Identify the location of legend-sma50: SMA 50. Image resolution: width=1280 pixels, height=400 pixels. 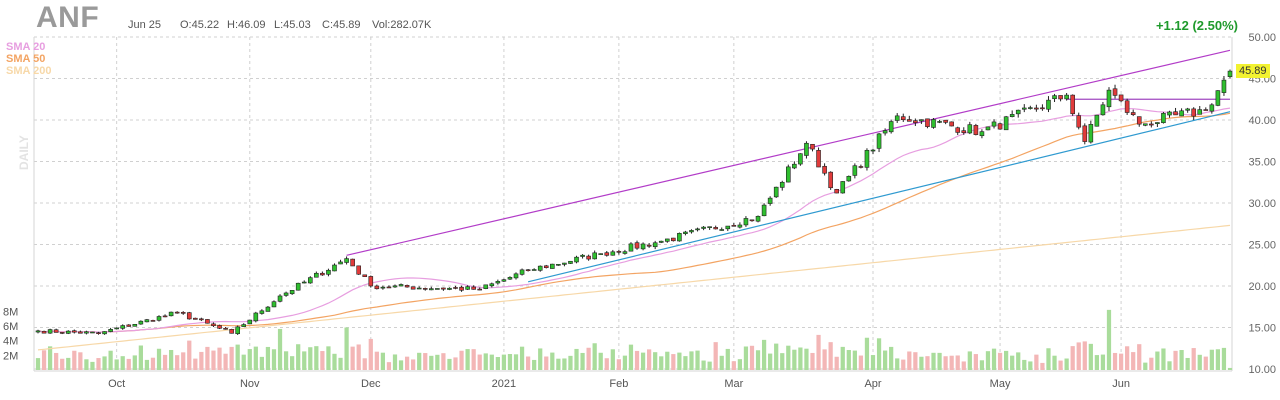
(26, 59).